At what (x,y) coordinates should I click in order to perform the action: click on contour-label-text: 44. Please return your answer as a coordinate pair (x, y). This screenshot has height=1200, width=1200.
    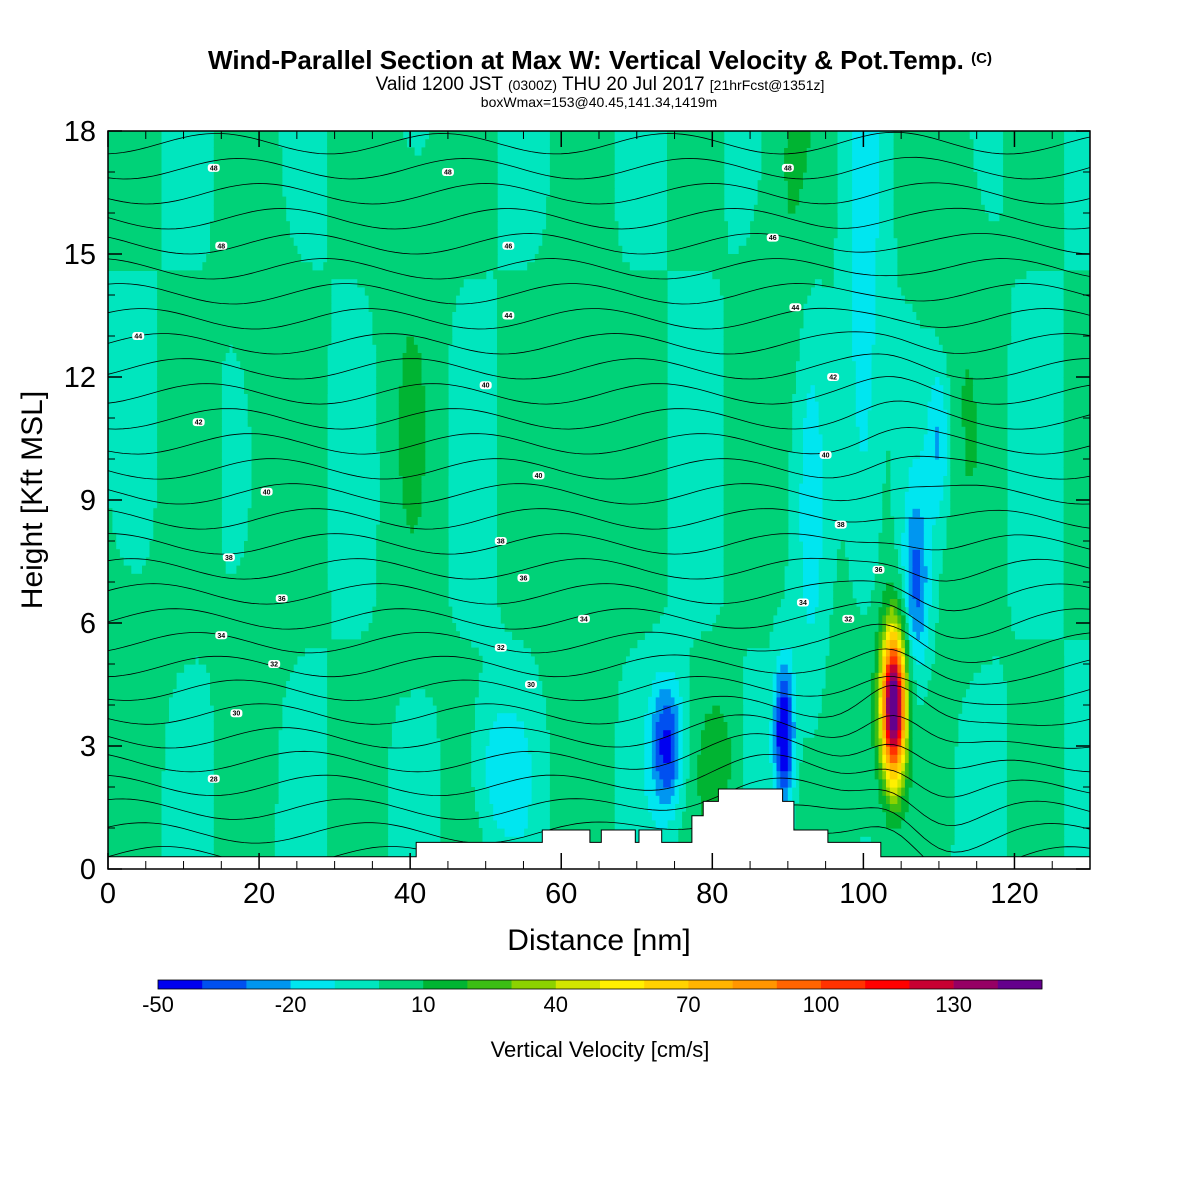
    Looking at the image, I should click on (796, 308).